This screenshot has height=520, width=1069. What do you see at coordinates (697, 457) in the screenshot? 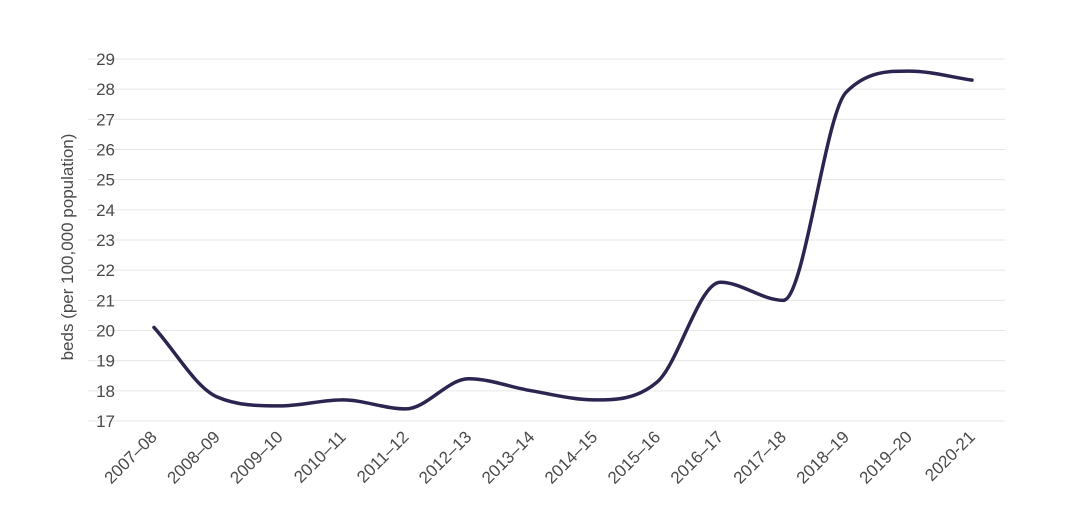
I see `x-tick-label: 2016–17` at bounding box center [697, 457].